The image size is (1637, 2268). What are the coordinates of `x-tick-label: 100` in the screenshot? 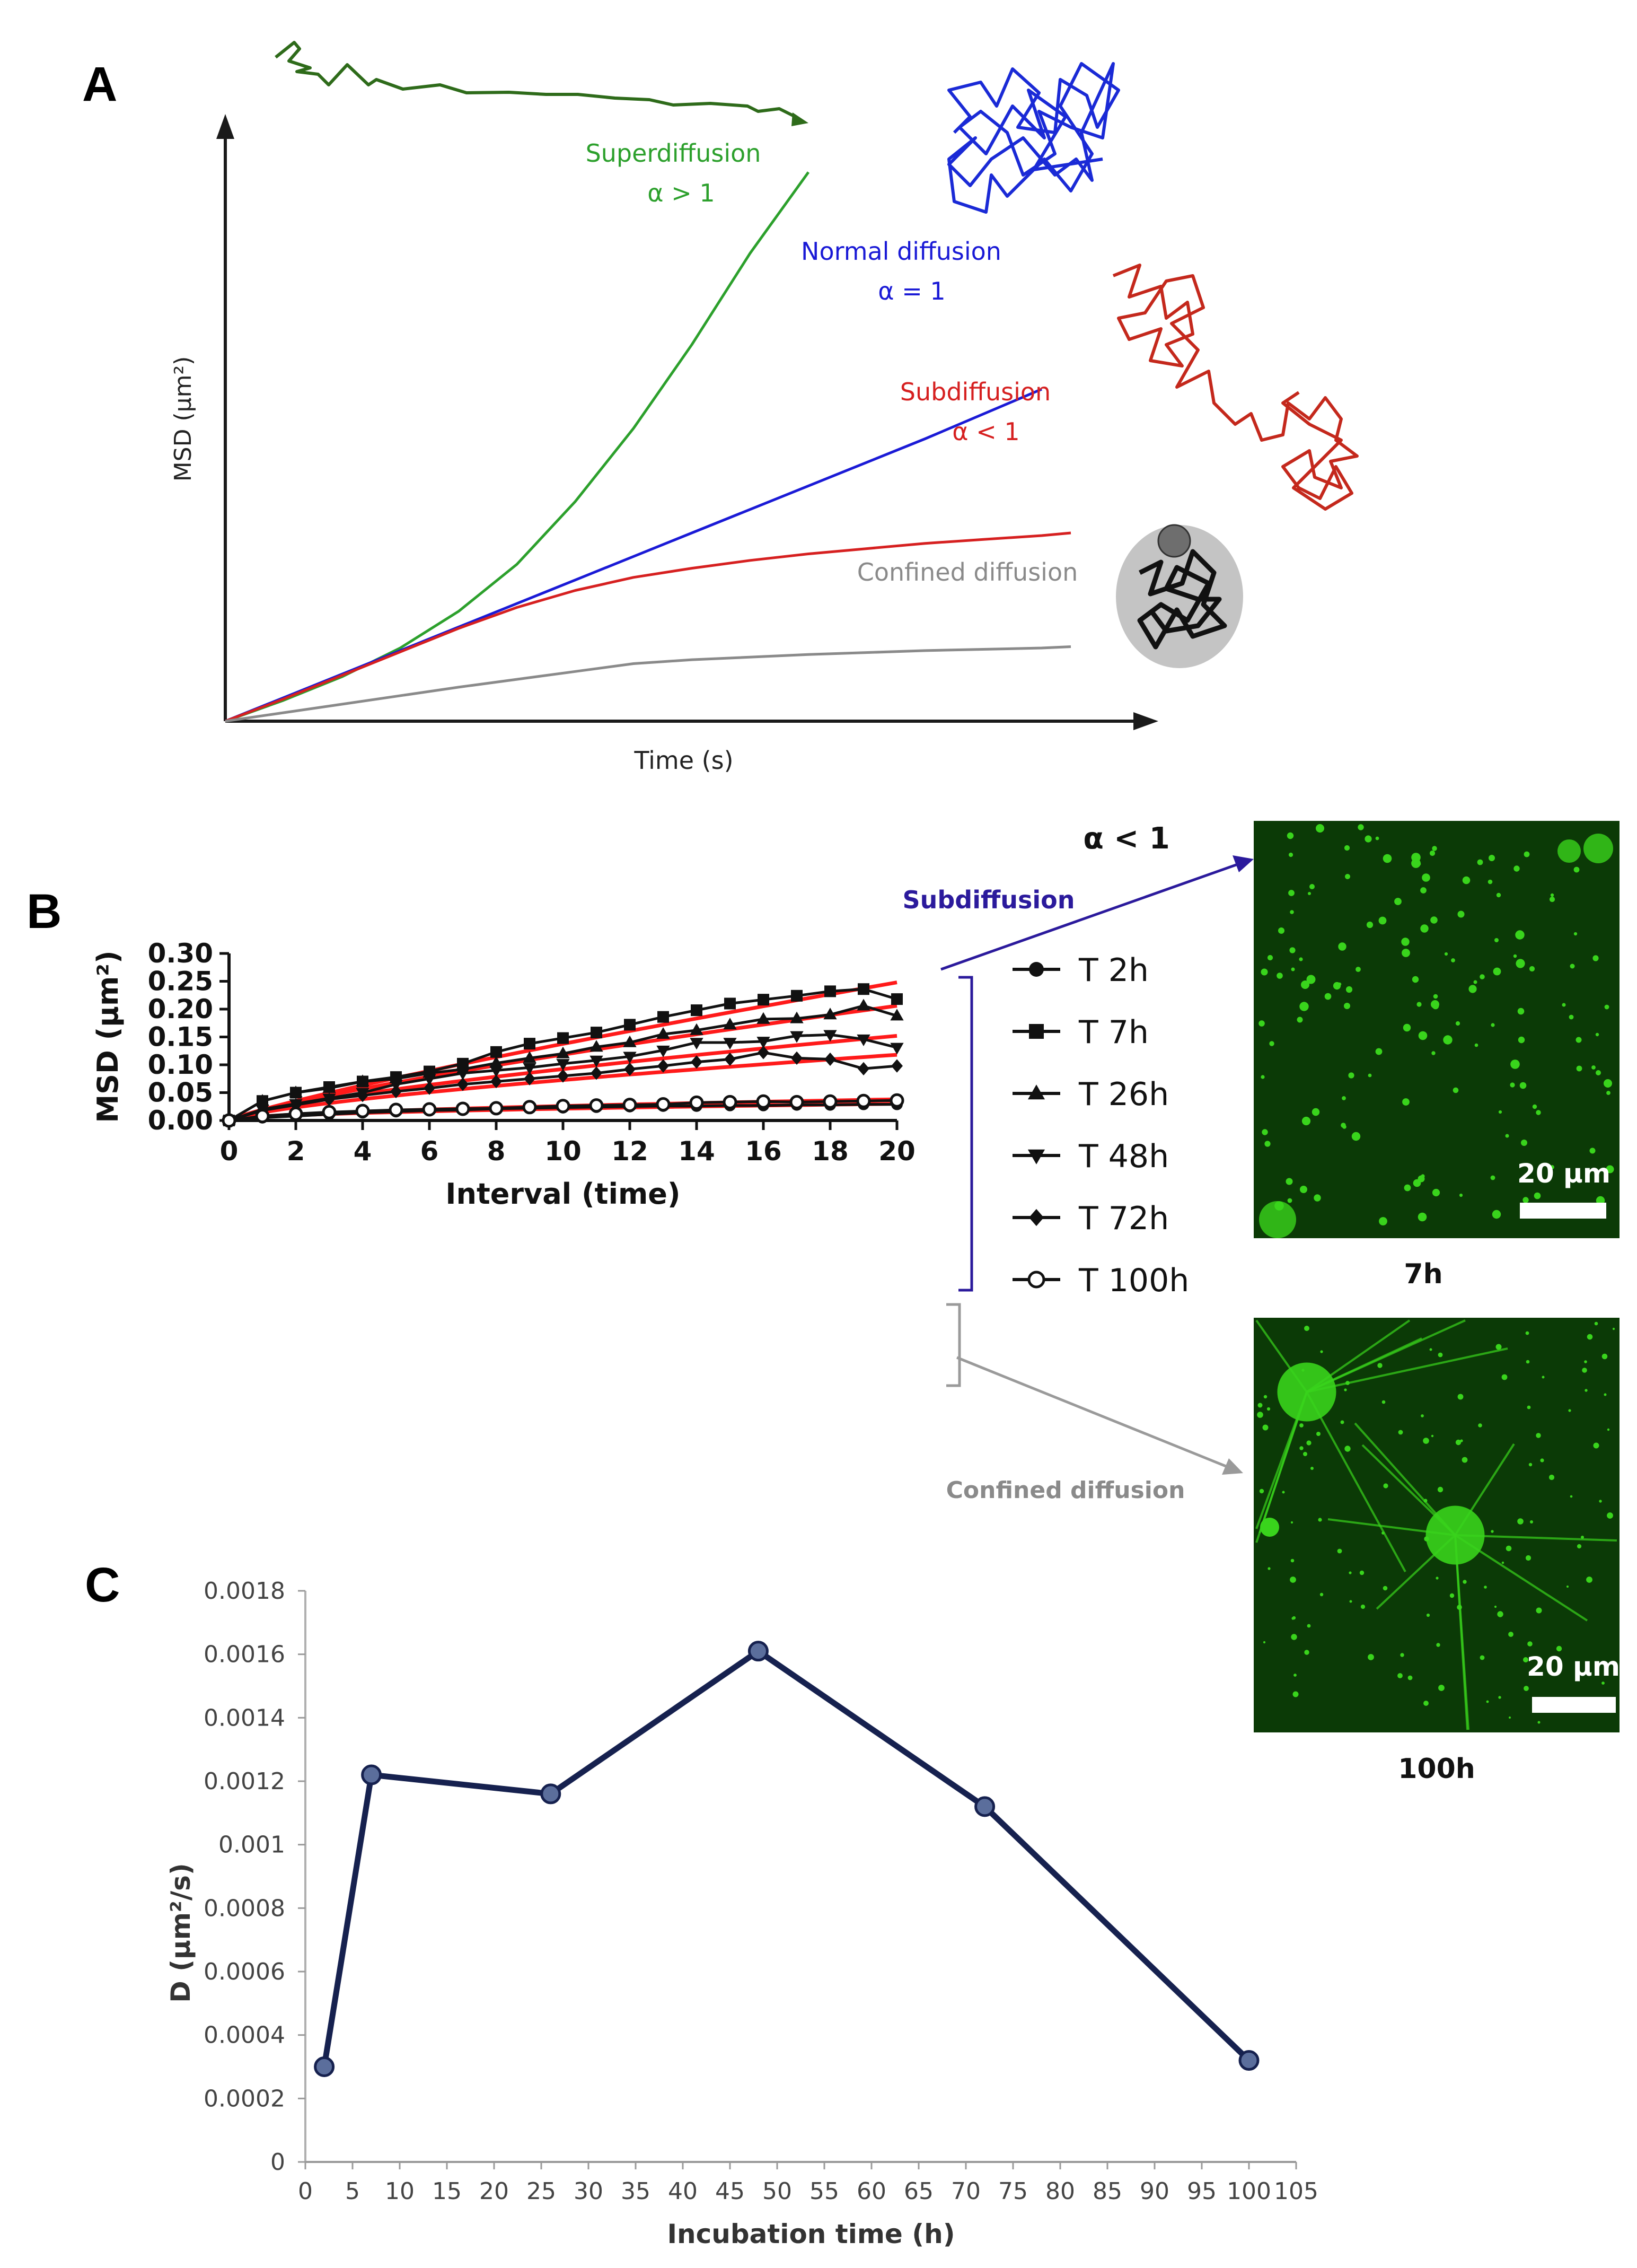 It's located at (1249, 2191).